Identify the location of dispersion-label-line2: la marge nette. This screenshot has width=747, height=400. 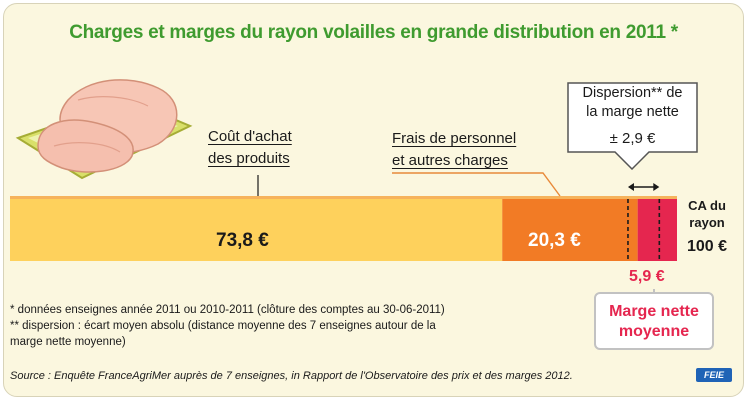
(632, 112).